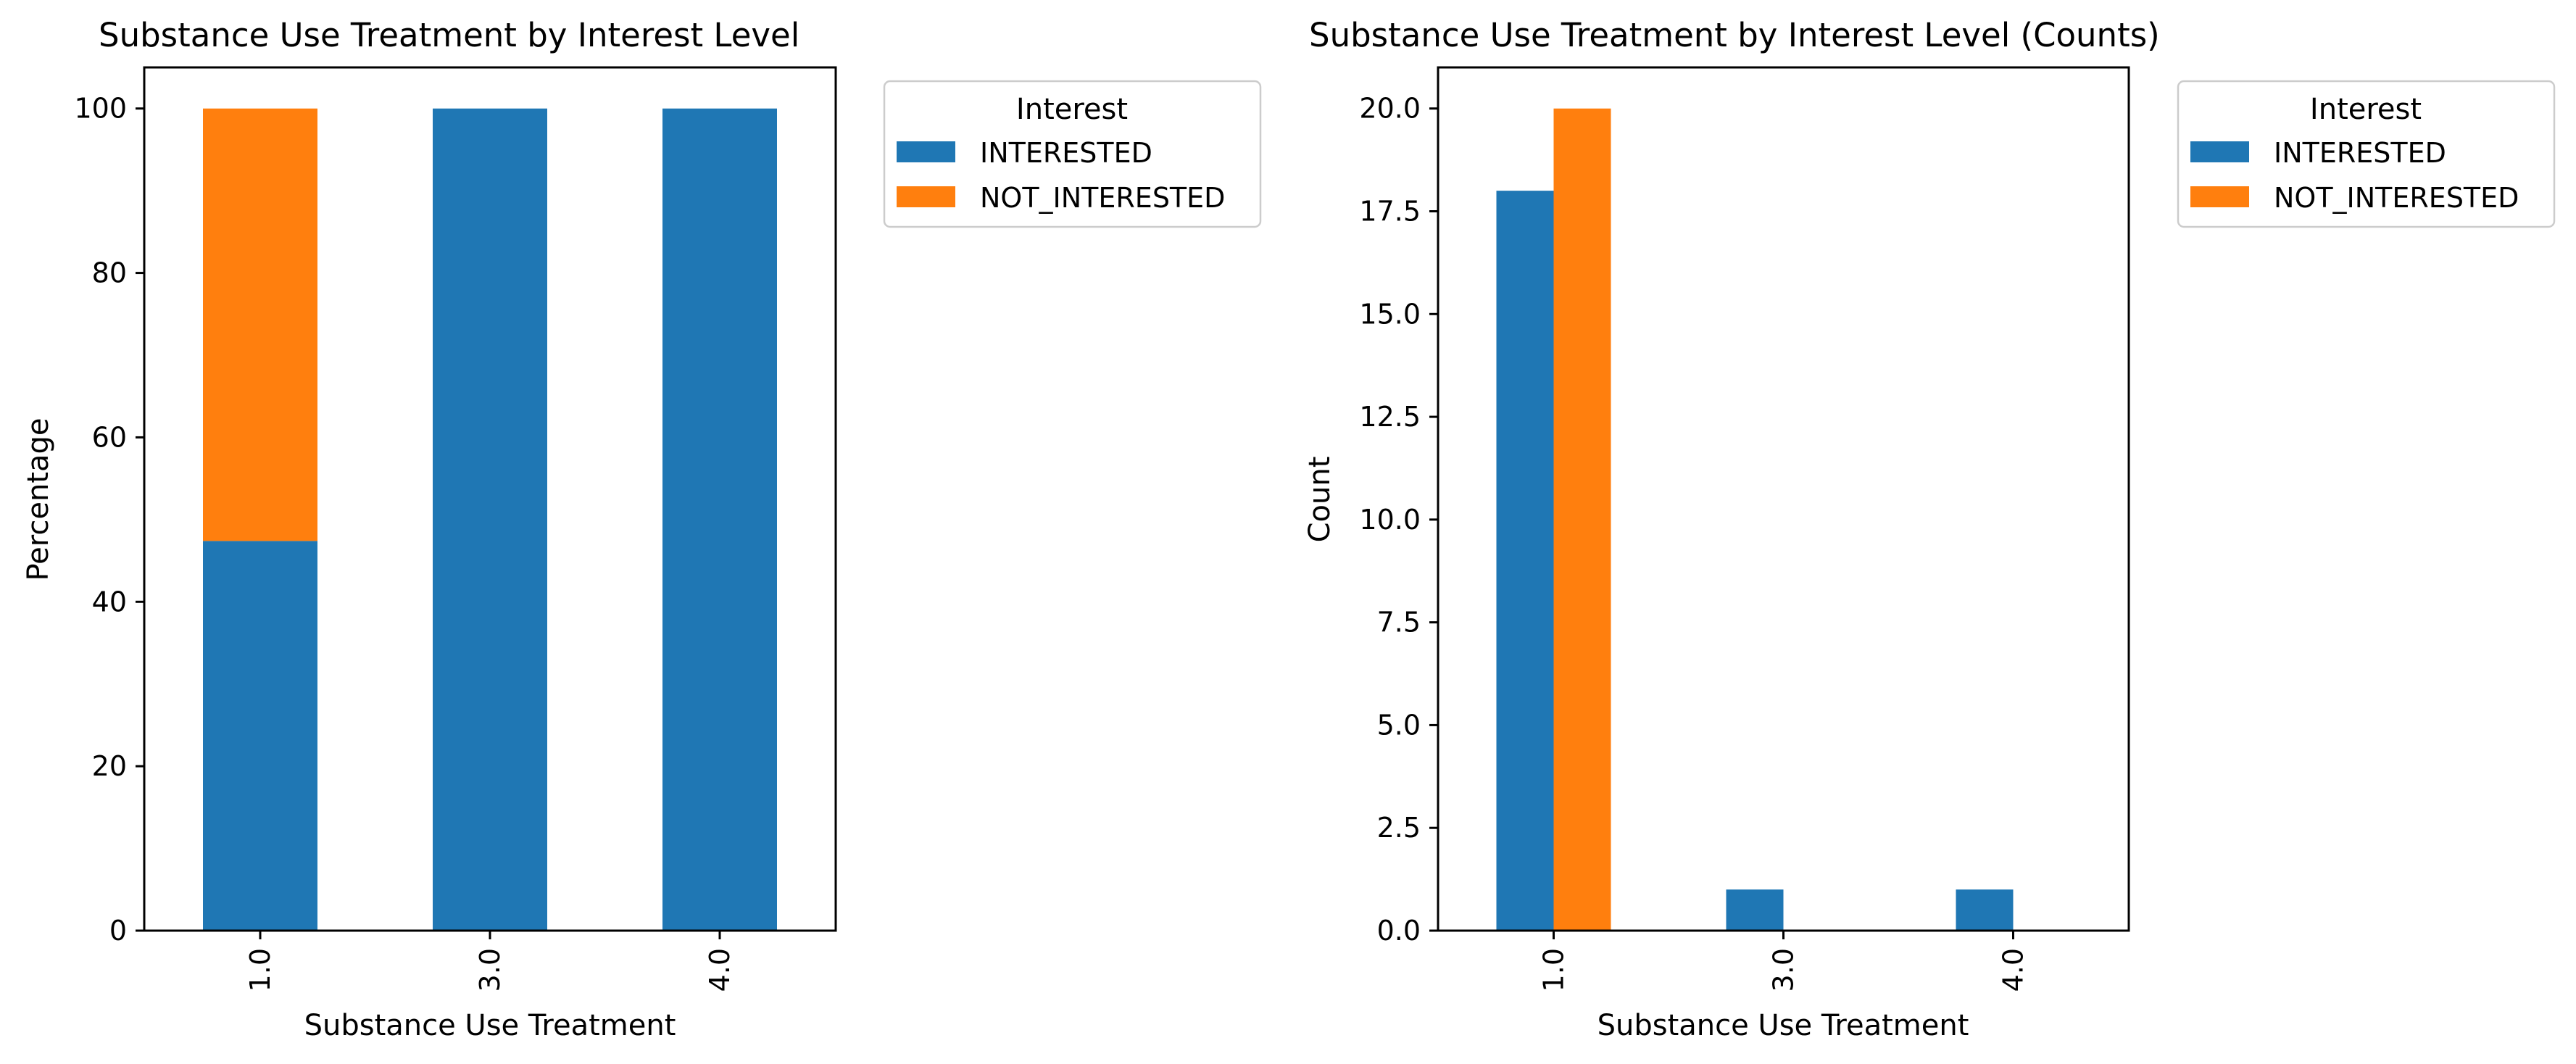  What do you see at coordinates (1390, 417) in the screenshot?
I see `y-tick-label: 12.5` at bounding box center [1390, 417].